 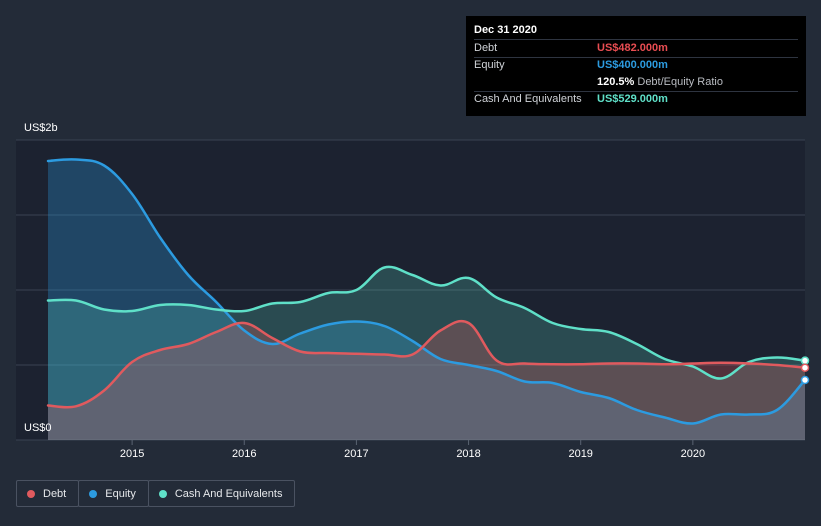 I want to click on legend-item-debt: Debt, so click(x=48, y=493).